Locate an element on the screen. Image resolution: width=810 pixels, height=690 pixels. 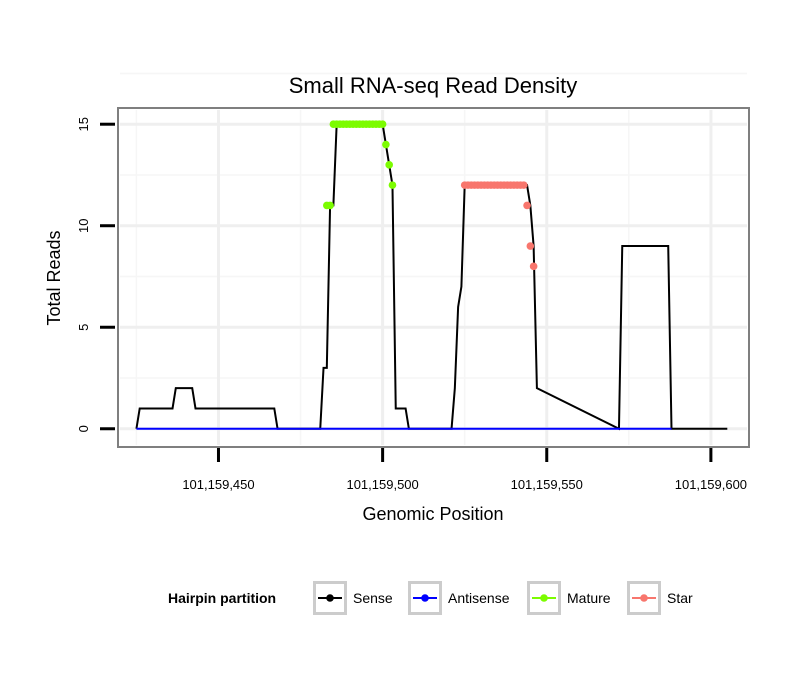
legend-label: Mature is located at coordinates (589, 598).